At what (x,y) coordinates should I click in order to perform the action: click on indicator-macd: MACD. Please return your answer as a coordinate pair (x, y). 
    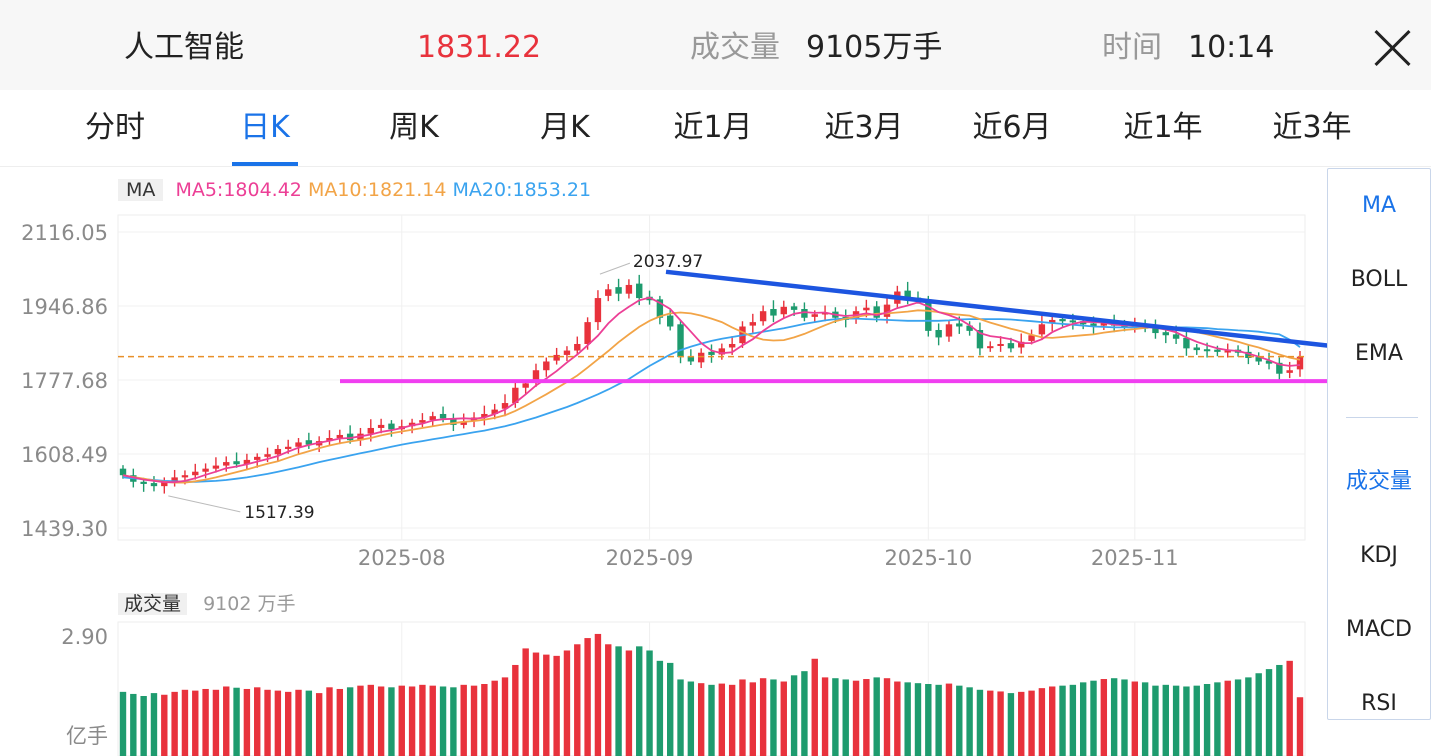
    Looking at the image, I should click on (1379, 629).